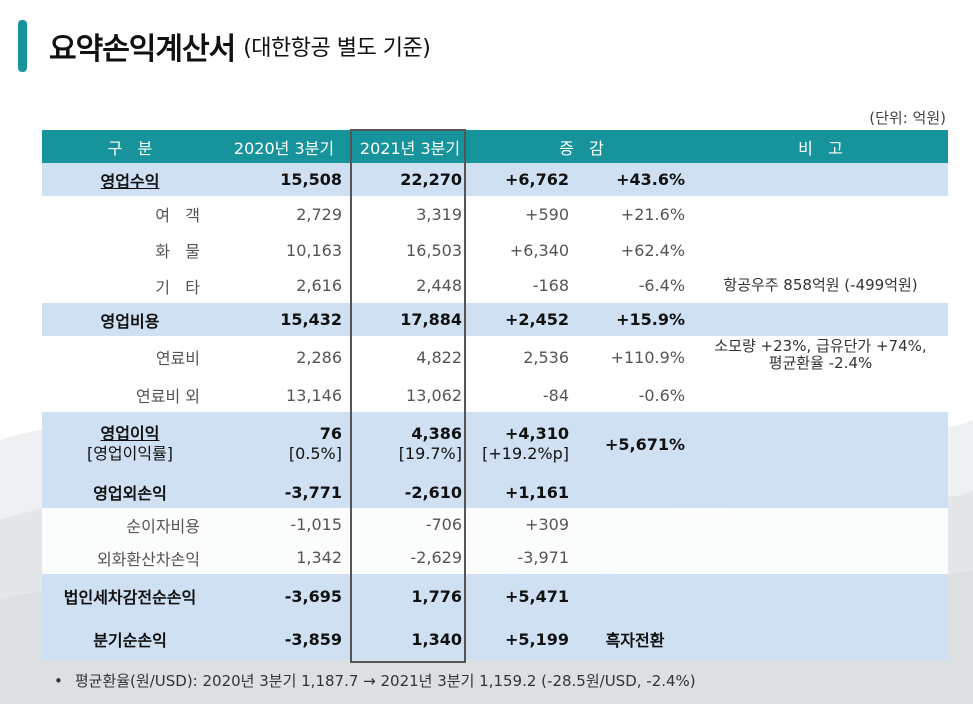 The height and width of the screenshot is (704, 973). Describe the element at coordinates (523, 639) in the screenshot. I see `cell-diff: +5,199` at that location.